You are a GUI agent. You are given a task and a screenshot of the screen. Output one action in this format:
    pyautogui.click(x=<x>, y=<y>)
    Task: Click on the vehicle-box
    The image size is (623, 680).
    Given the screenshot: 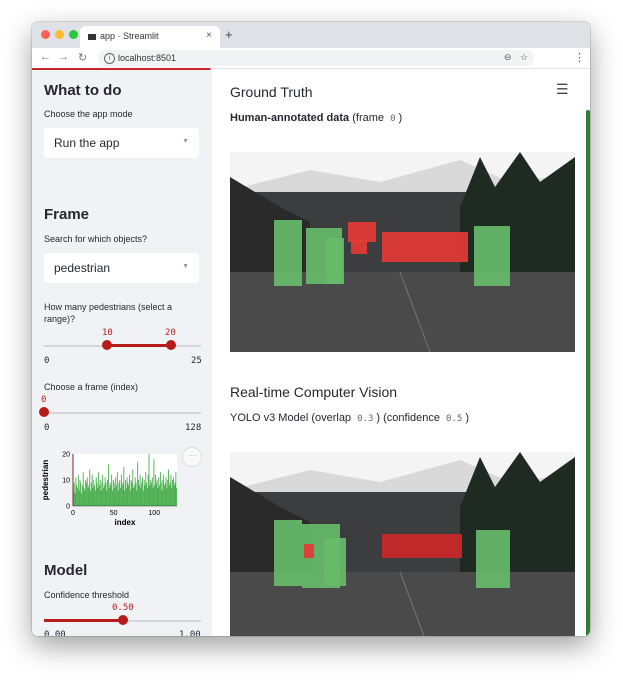 What is the action you would take?
    pyautogui.click(x=425, y=247)
    